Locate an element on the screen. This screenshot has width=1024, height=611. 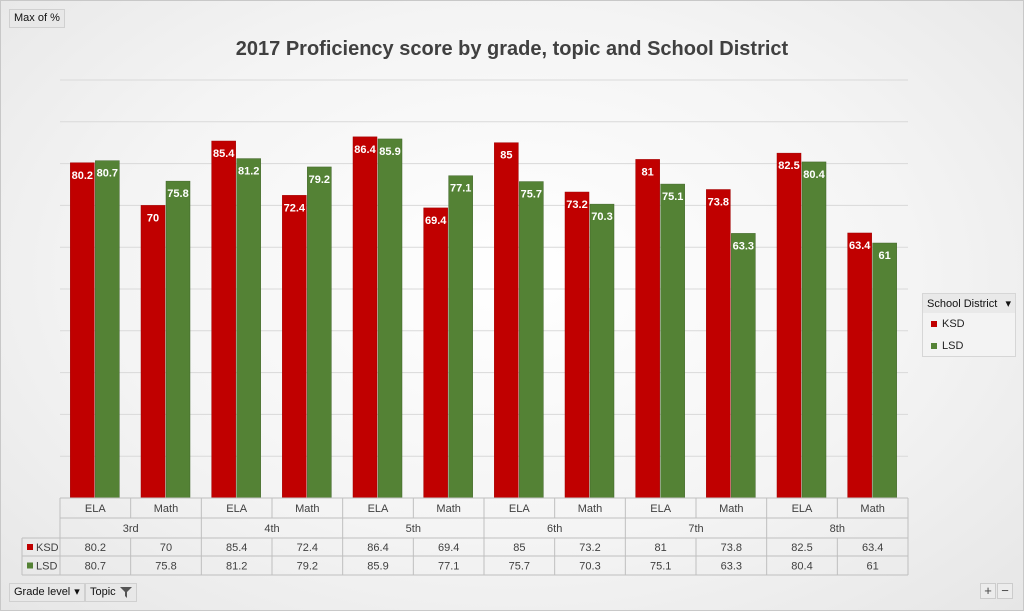
data-label: 75.8 is located at coordinates (177, 194).